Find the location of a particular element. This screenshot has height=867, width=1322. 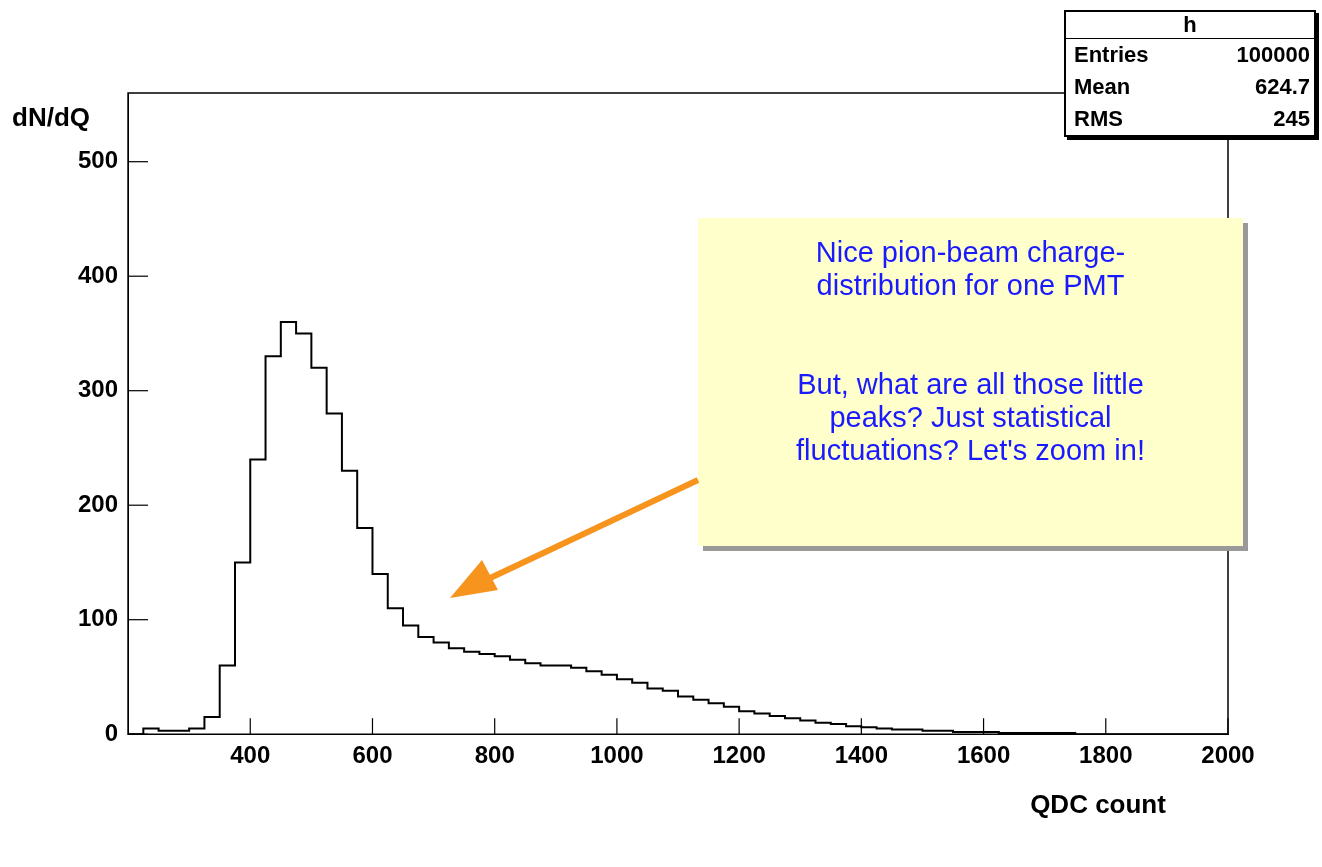

x-tick-label: 1800 is located at coordinates (1106, 755).